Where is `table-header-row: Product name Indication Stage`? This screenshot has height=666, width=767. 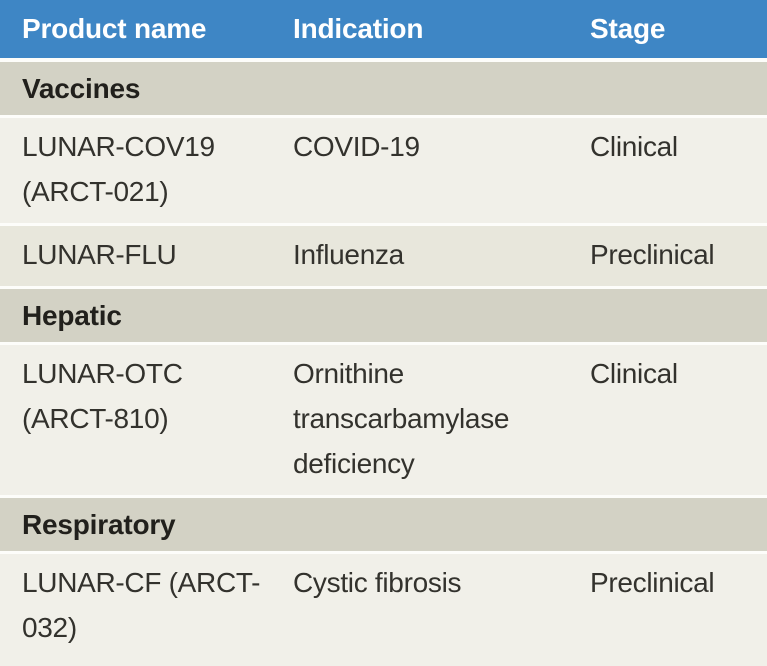
table-header-row: Product name Indication Stage is located at coordinates (383, 31).